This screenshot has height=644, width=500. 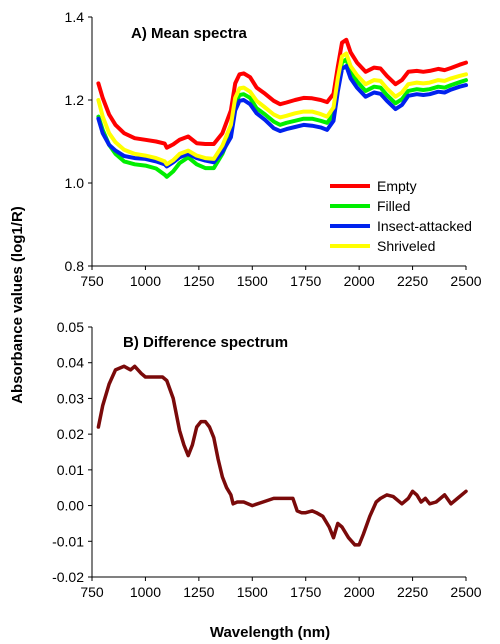 What do you see at coordinates (412, 592) in the screenshot?
I see `panel-b-x-tick-label: 2250` at bounding box center [412, 592].